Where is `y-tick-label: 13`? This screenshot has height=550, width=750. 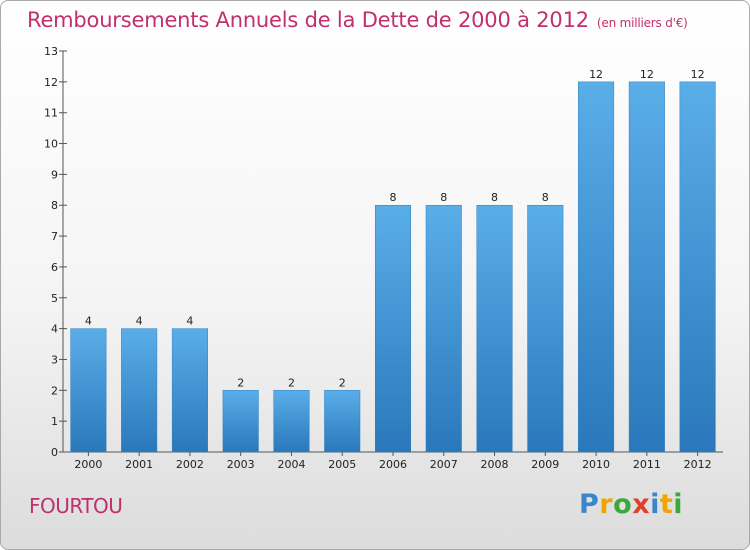
y-tick-label: 13 is located at coordinates (51, 51).